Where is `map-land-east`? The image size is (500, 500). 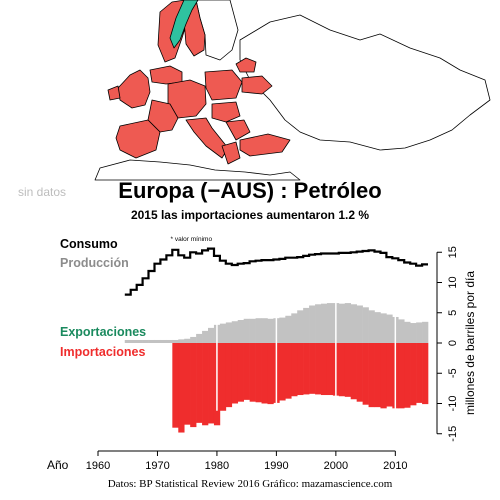
map-land-east is located at coordinates (365, 82).